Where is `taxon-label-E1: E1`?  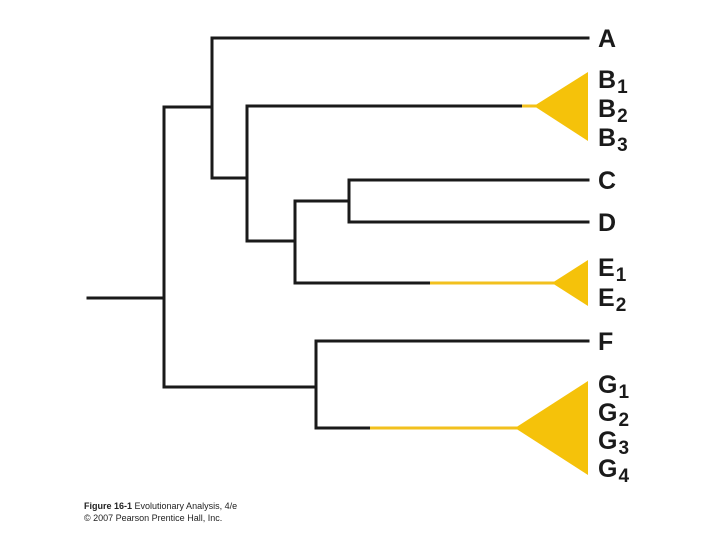
taxon-label-E1: E1 is located at coordinates (612, 270).